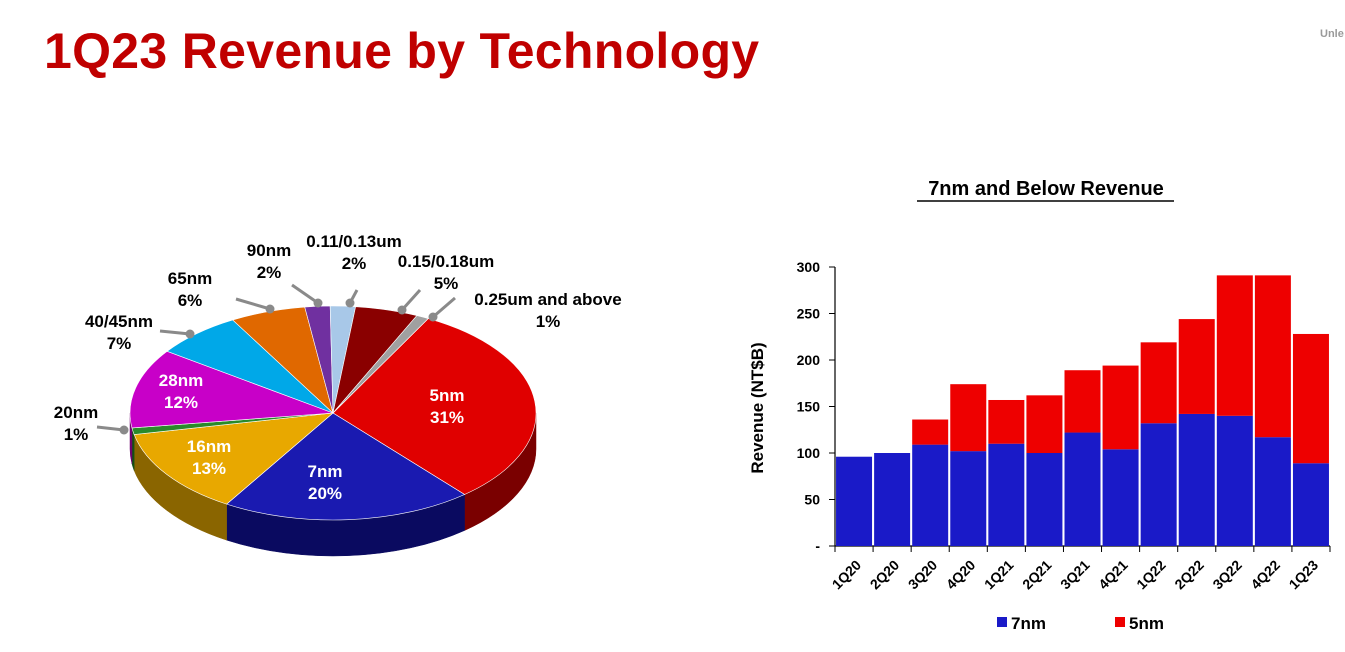  Describe the element at coordinates (809, 407) in the screenshot. I see `y-tick-label: 150` at that location.